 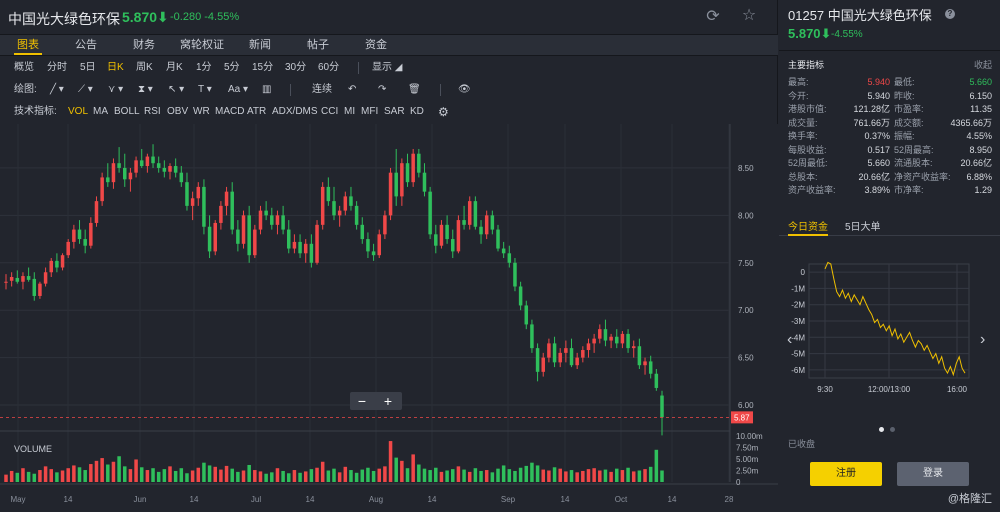 What do you see at coordinates (417, 111) in the screenshot?
I see `indicator-kd: KD` at bounding box center [417, 111].